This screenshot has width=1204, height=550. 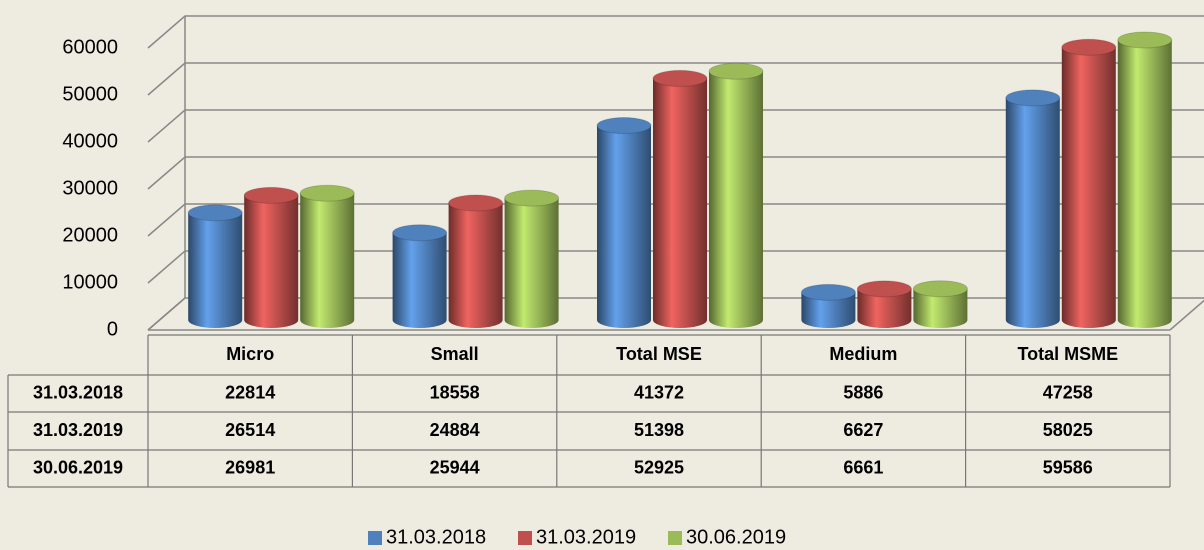 What do you see at coordinates (250, 430) in the screenshot?
I see `table-cell: 26514` at bounding box center [250, 430].